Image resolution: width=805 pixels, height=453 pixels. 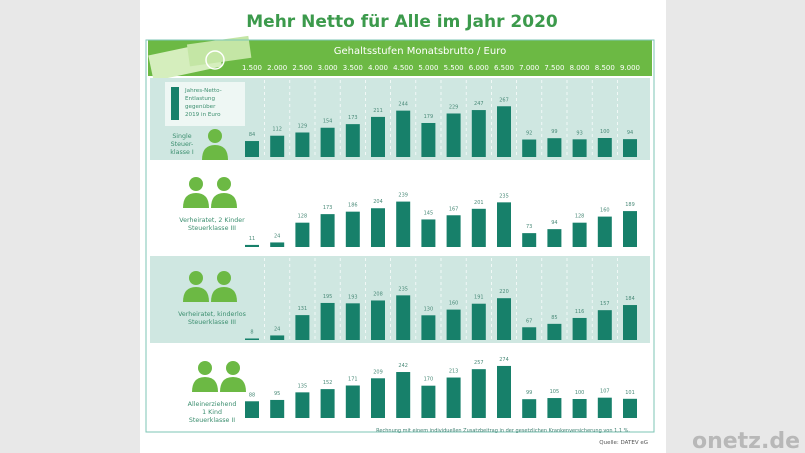 I want to click on series-label: Verheiratet, 2 Kinder, so click(x=212, y=220).